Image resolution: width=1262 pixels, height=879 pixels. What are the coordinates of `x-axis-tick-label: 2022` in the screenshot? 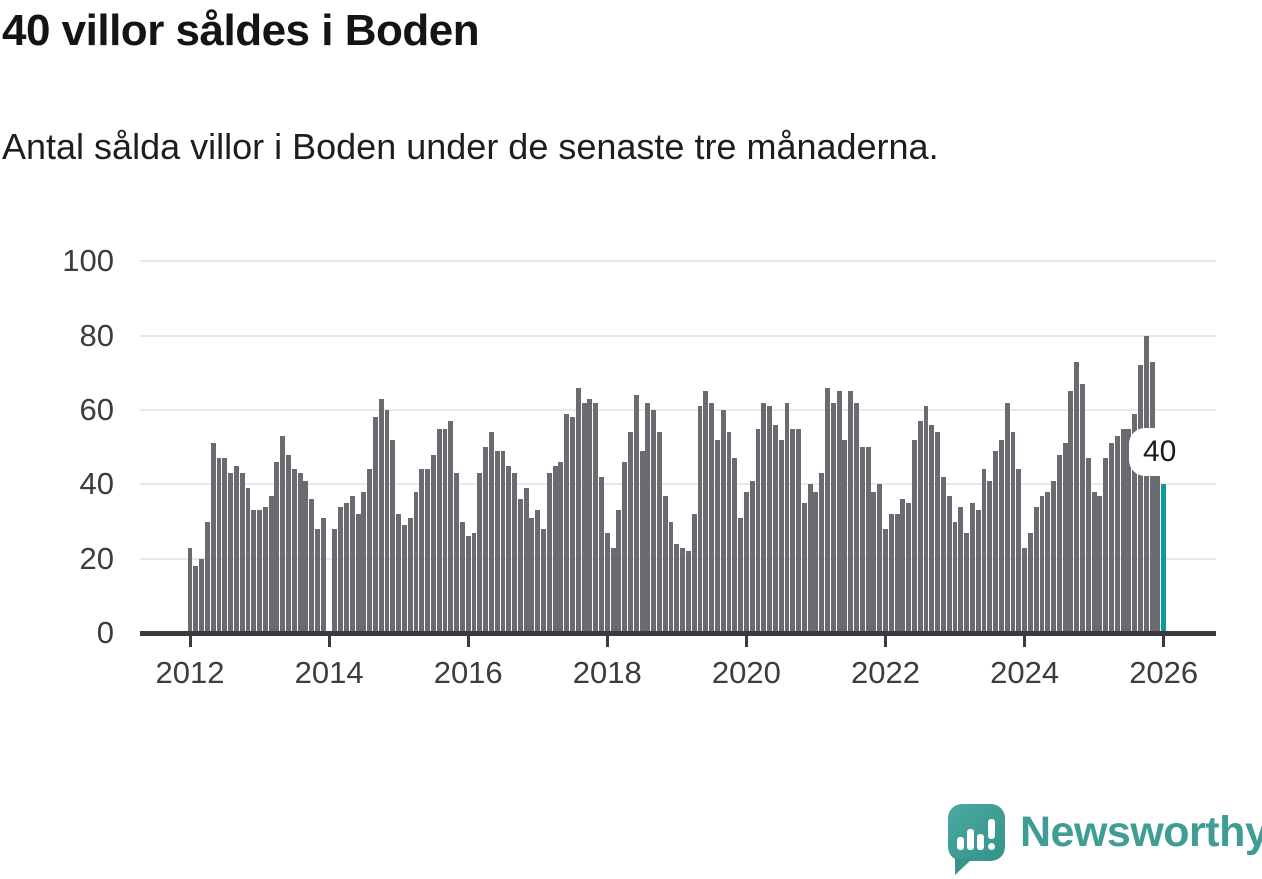 It's located at (885, 672).